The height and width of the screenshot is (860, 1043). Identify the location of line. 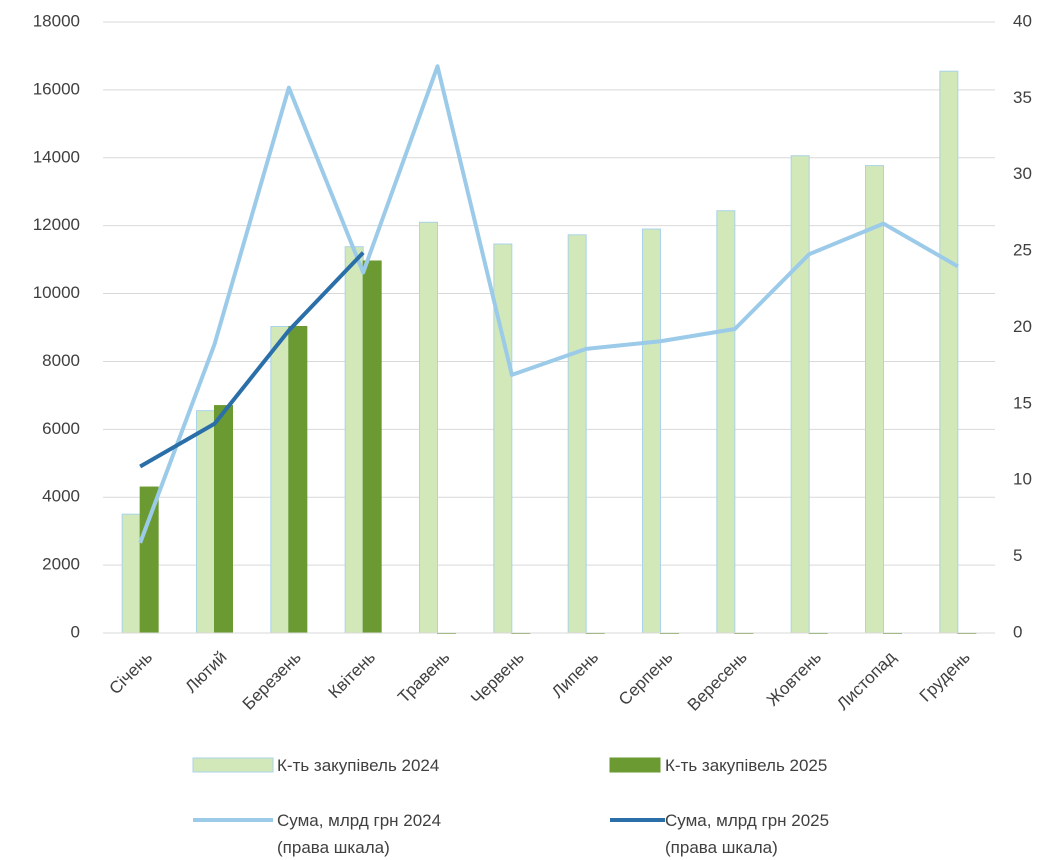
(252, 360).